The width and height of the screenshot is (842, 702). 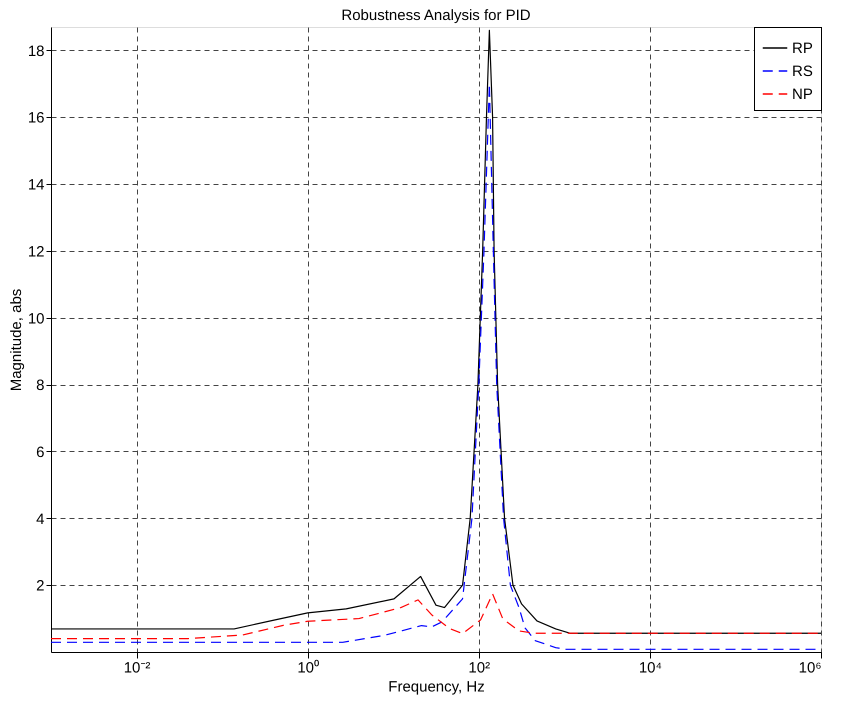 What do you see at coordinates (802, 94) in the screenshot?
I see `legend-label: NP` at bounding box center [802, 94].